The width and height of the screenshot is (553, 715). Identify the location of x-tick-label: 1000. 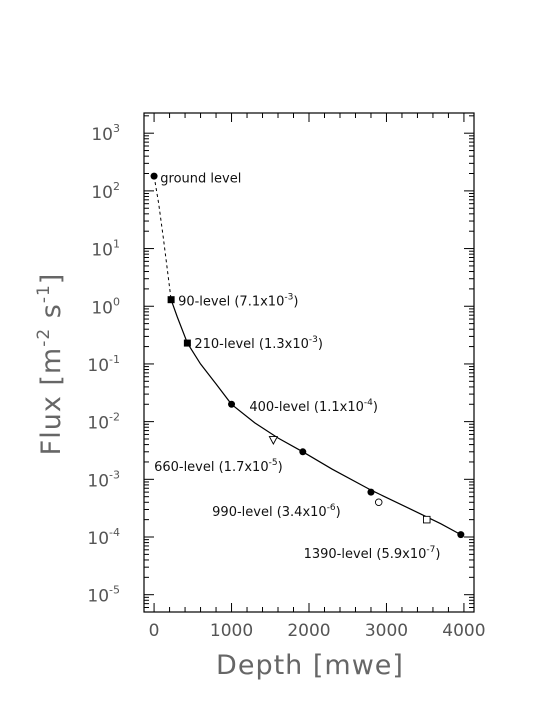
(231, 631).